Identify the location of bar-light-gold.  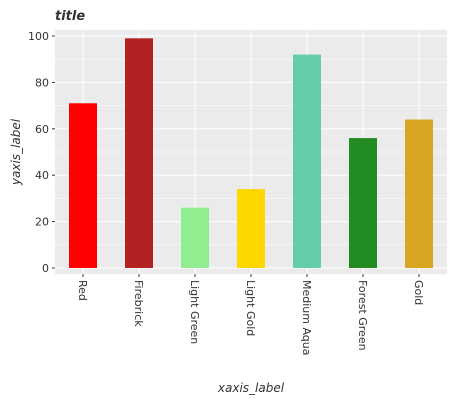
(251, 228).